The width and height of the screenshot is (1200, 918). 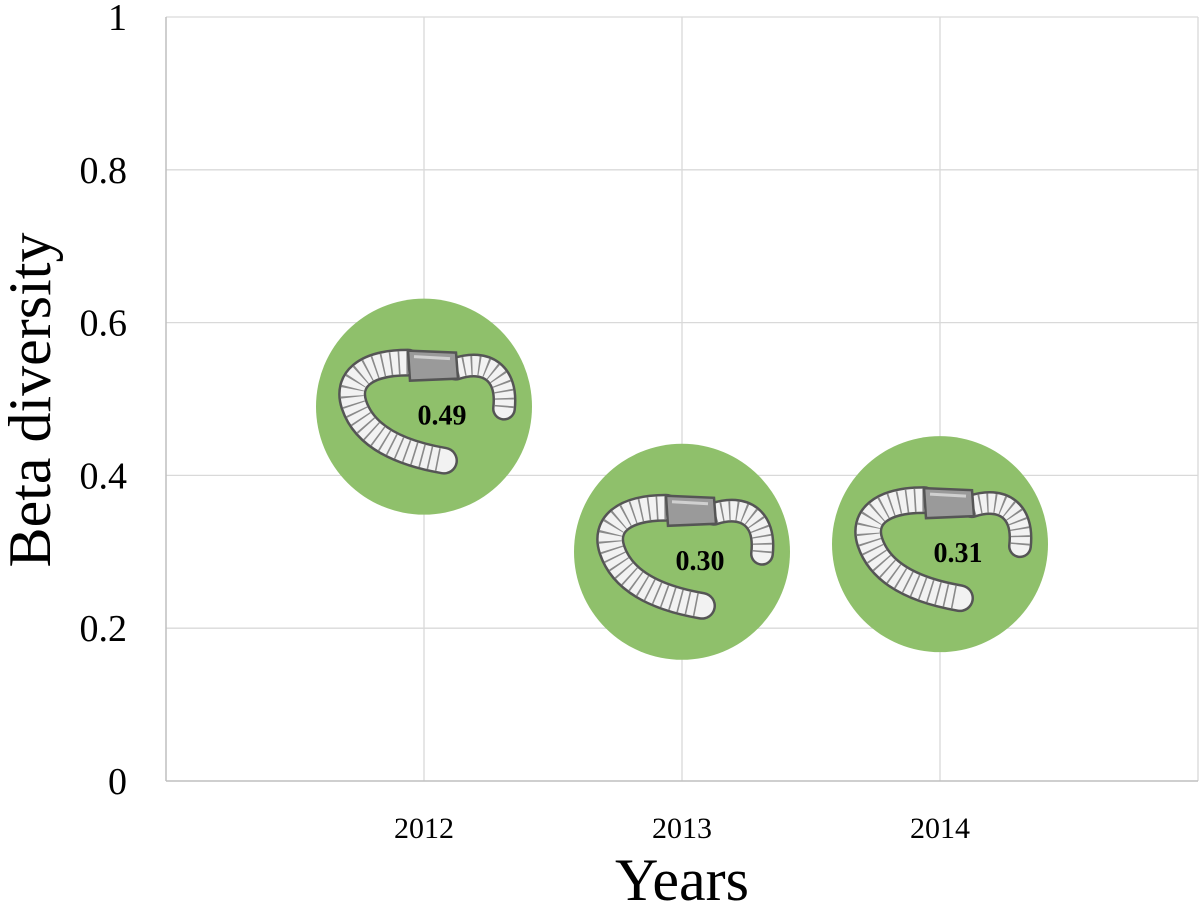 I want to click on y-axis-label: Beta diversity, so click(x=31, y=400).